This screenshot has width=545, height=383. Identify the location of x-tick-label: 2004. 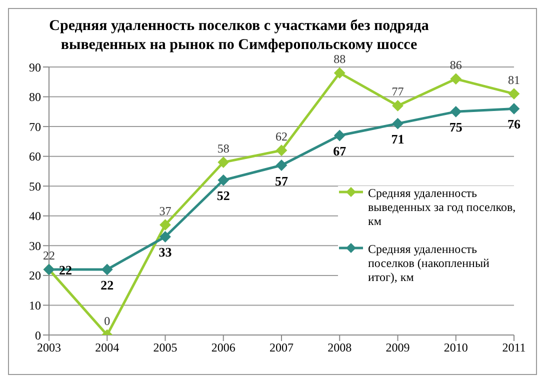
(107, 347).